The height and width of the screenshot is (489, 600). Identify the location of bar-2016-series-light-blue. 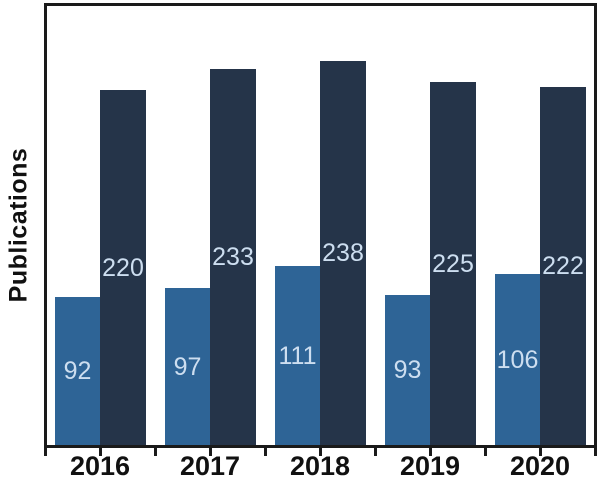
(77, 371).